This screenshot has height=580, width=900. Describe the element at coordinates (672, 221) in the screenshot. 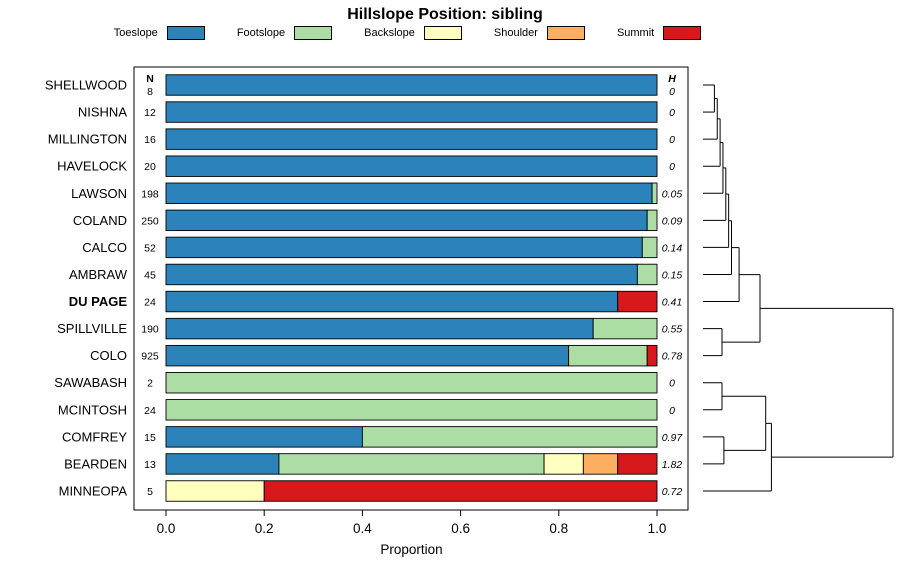

I see `h-value: 0.09` at that location.